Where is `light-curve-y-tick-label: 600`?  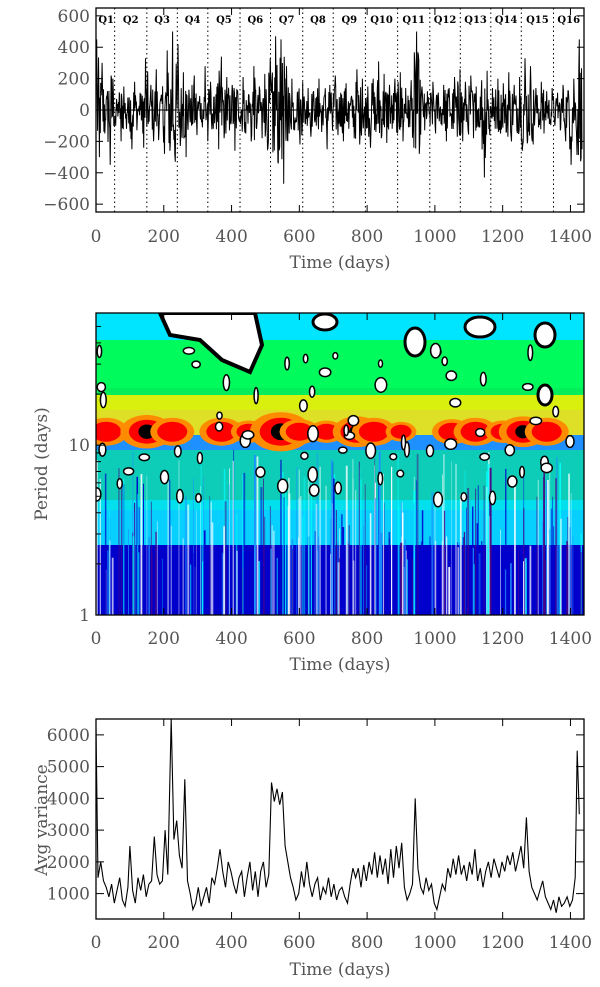
light-curve-y-tick-label: 600 is located at coordinates (74, 17).